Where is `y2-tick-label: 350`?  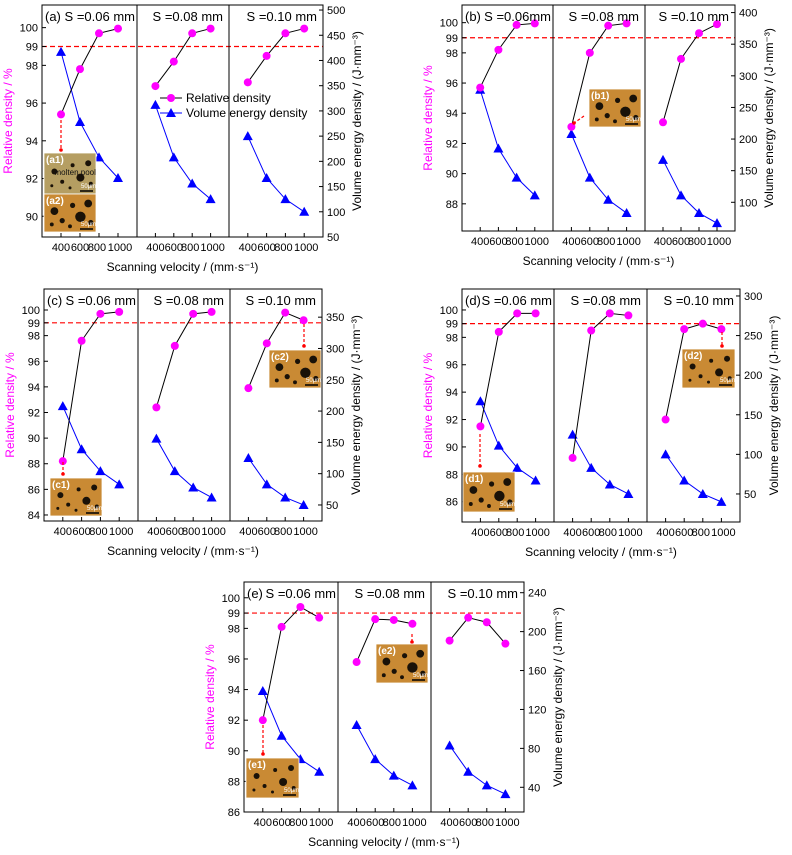 y2-tick-label: 350 is located at coordinates (335, 318).